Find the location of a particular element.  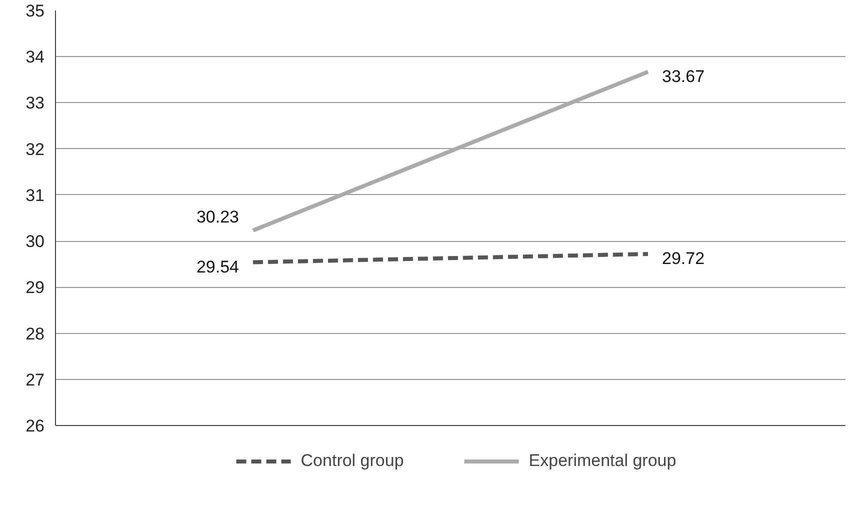

data-label: 30.23 is located at coordinates (218, 216).